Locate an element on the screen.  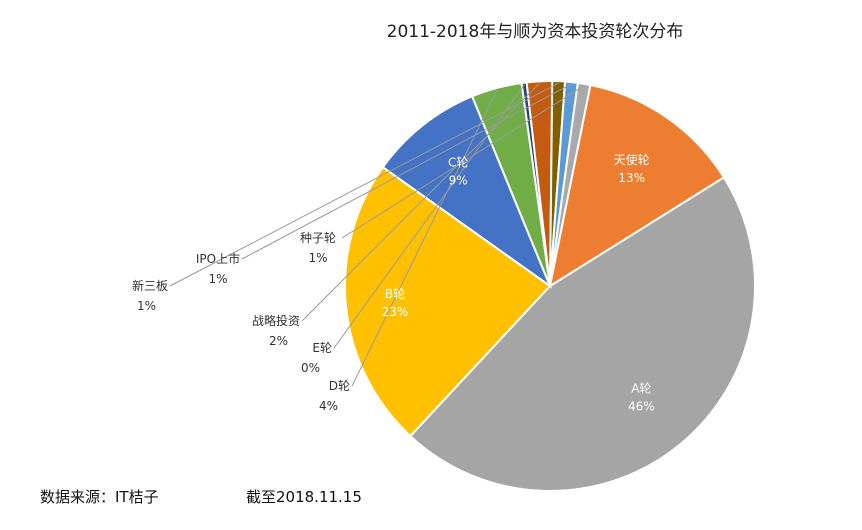
chart-title: 2011-2018年与顺为资本投资轮次分布 is located at coordinates (535, 32).